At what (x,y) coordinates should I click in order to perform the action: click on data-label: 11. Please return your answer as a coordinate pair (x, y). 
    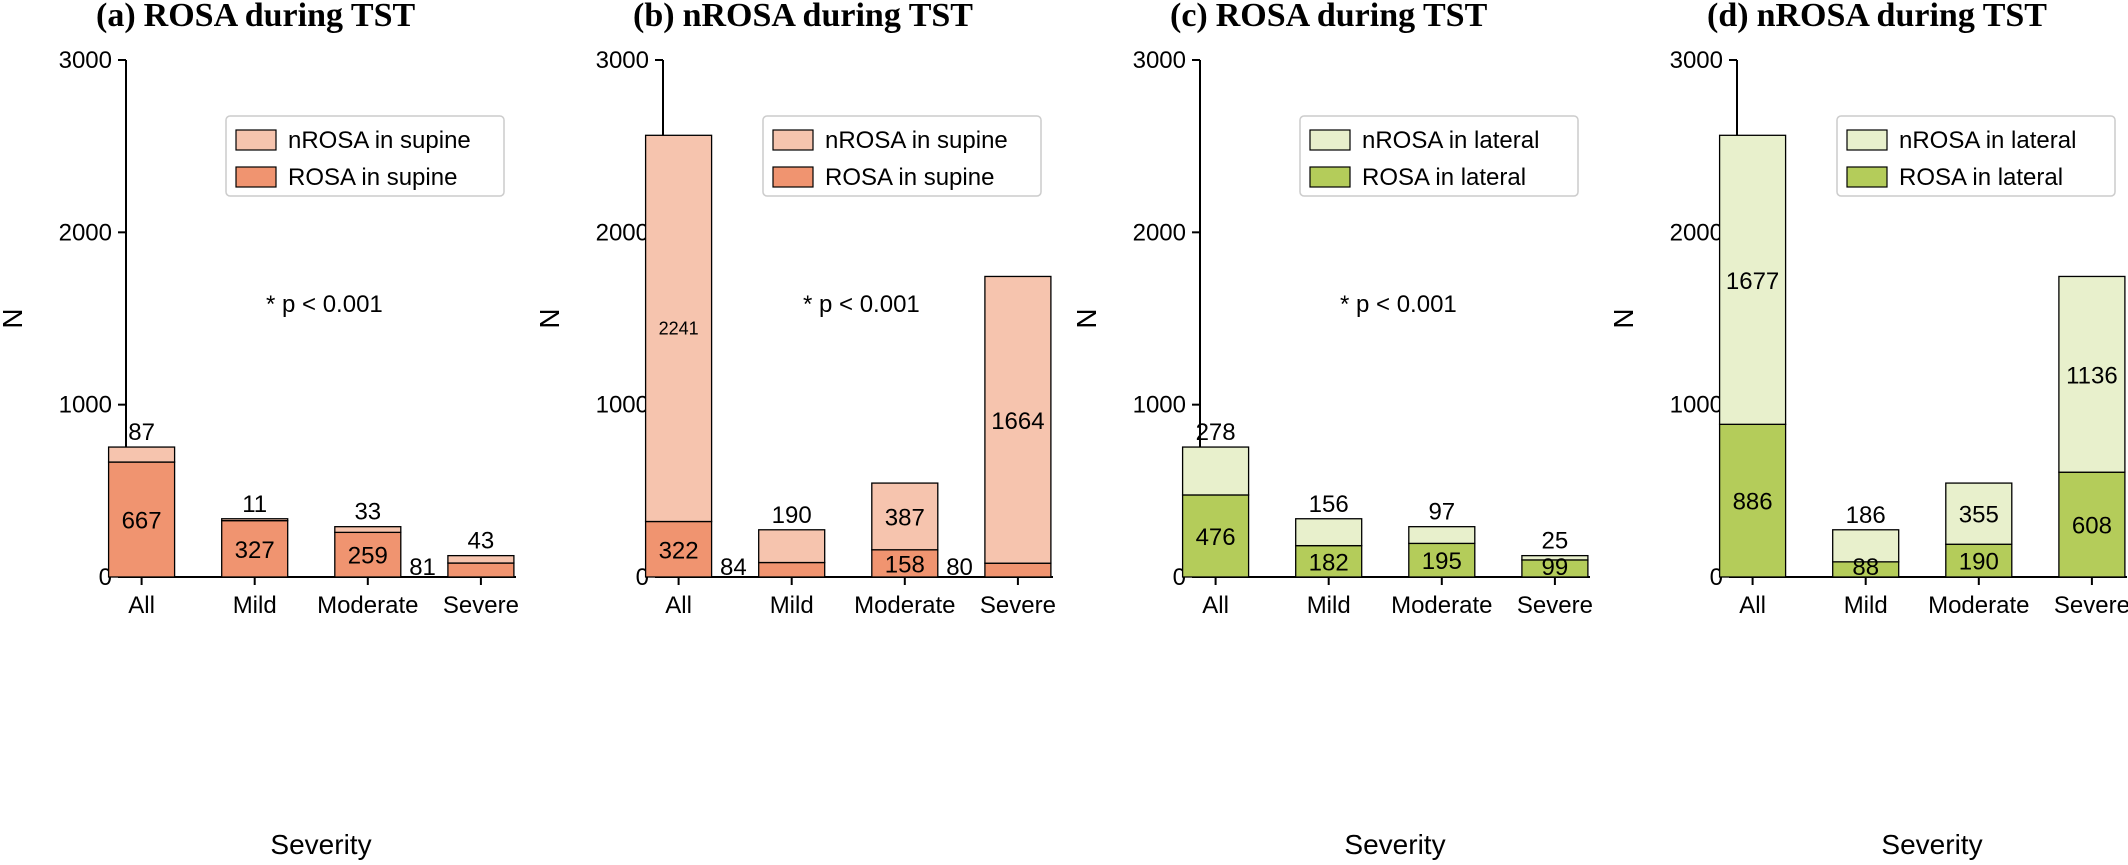
    Looking at the image, I should click on (254, 504).